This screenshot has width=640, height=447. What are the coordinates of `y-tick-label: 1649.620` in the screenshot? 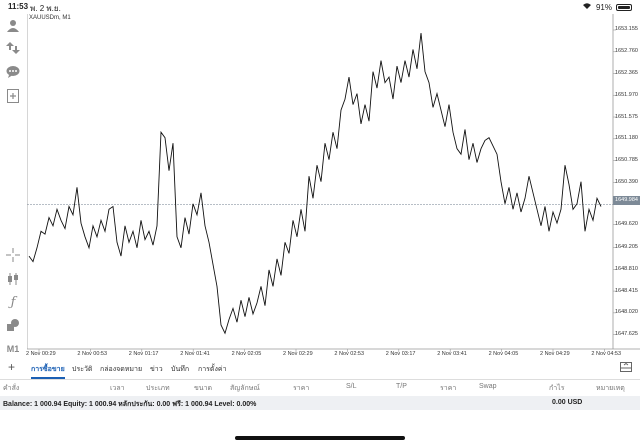 It's located at (626, 224).